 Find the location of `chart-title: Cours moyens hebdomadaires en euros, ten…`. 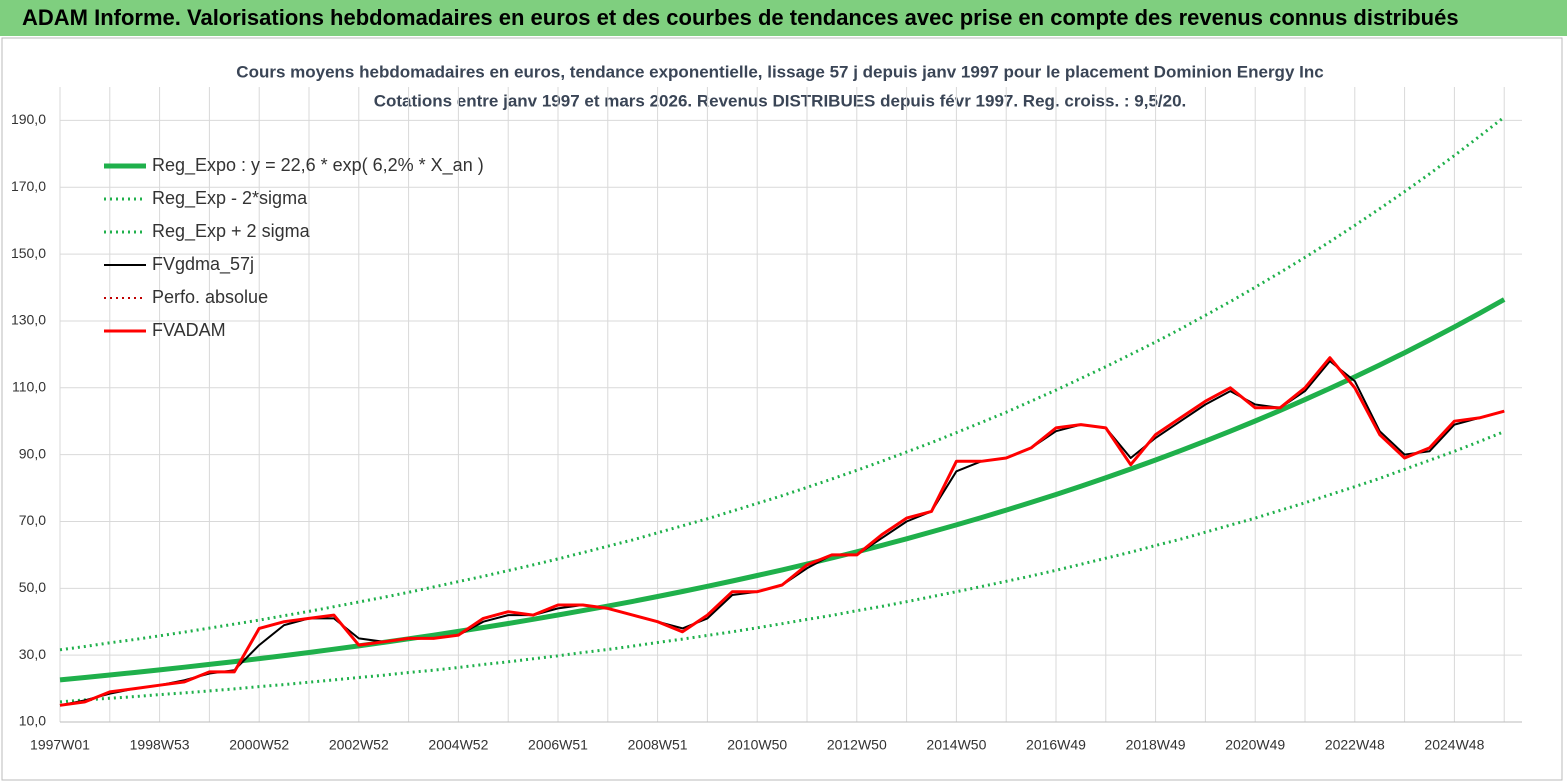

chart-title: Cours moyens hebdomadaires en euros, ten… is located at coordinates (779, 71).